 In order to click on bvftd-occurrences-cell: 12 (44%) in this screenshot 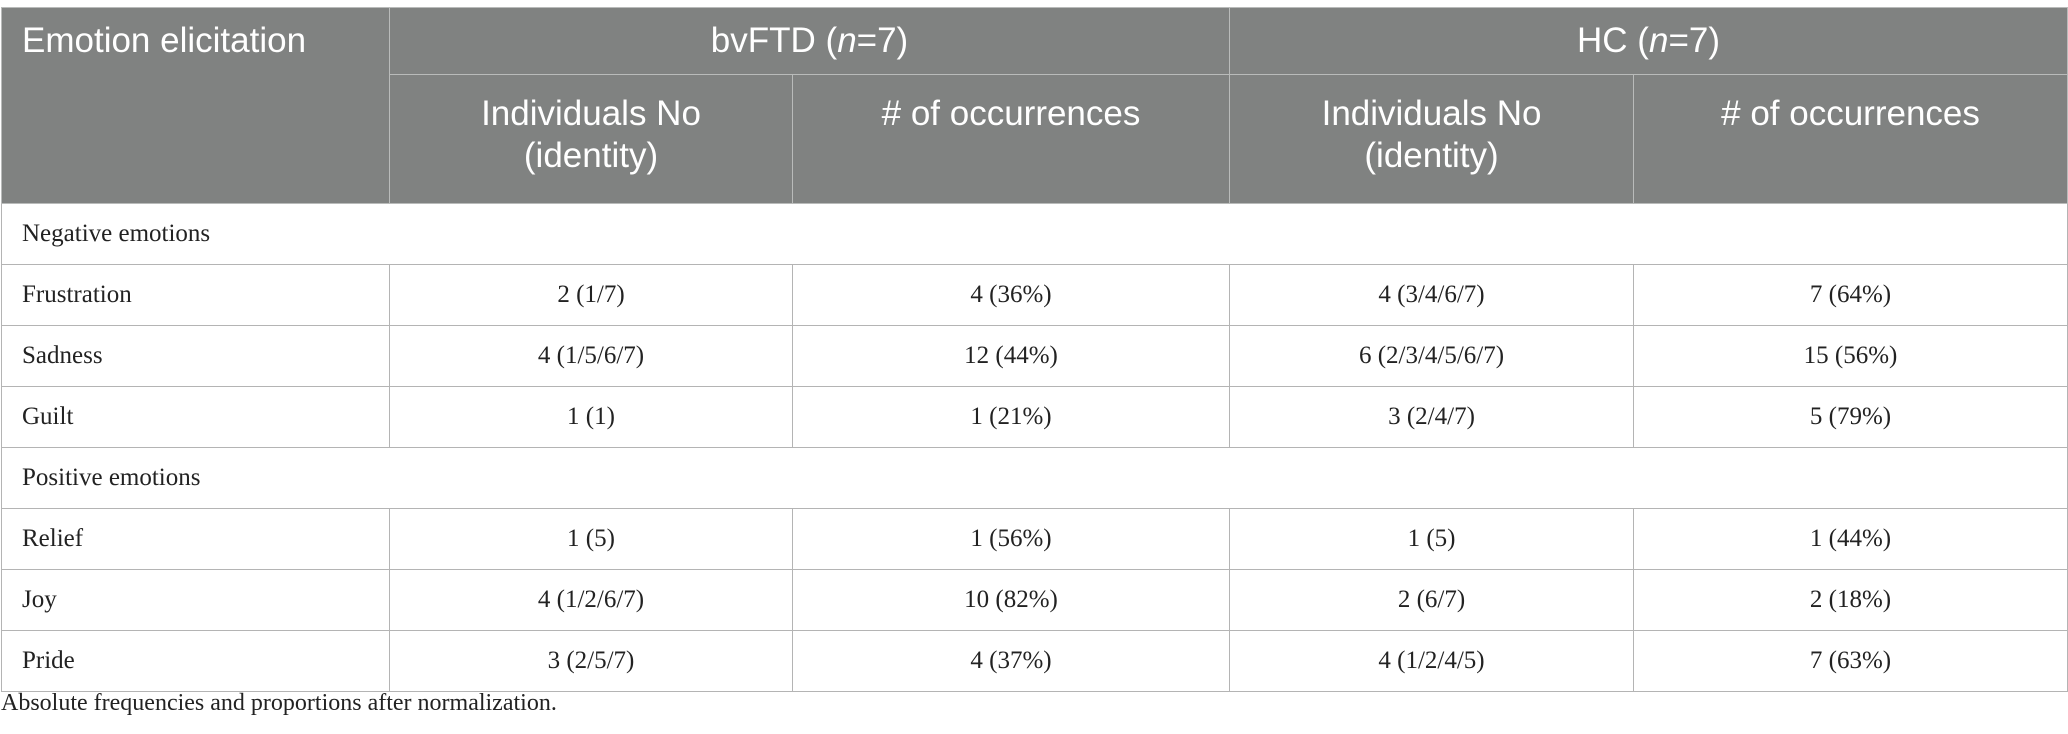, I will do `click(1011, 356)`.